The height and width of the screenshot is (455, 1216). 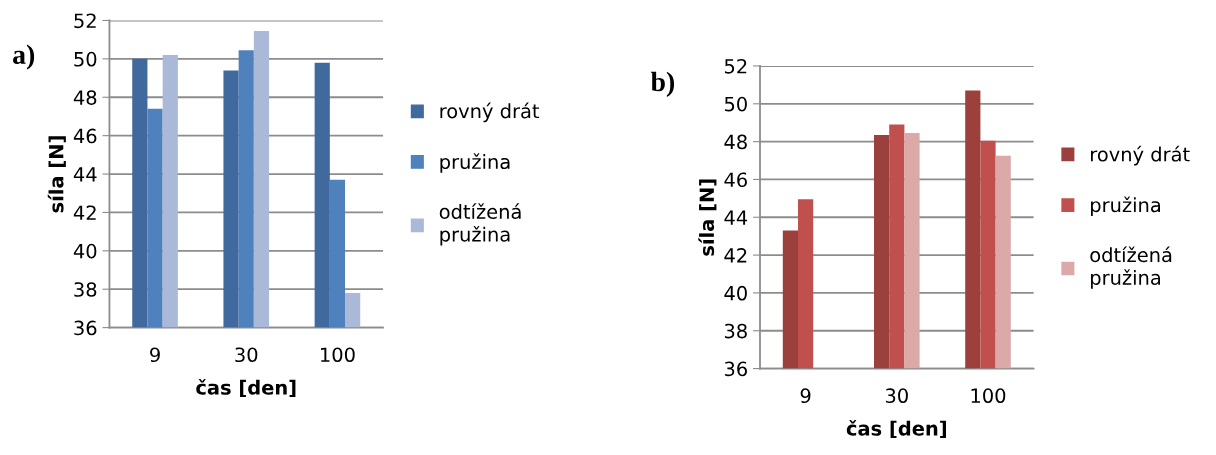 I want to click on text: b), so click(x=662, y=84).